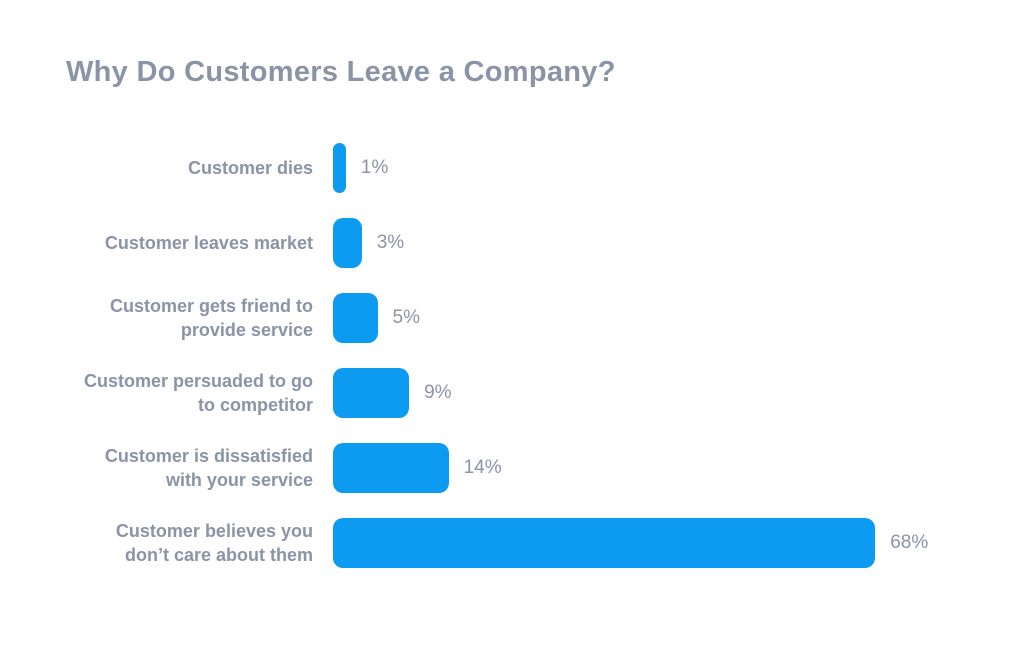  What do you see at coordinates (250, 167) in the screenshot?
I see `bar-category-label: Customer dies` at bounding box center [250, 167].